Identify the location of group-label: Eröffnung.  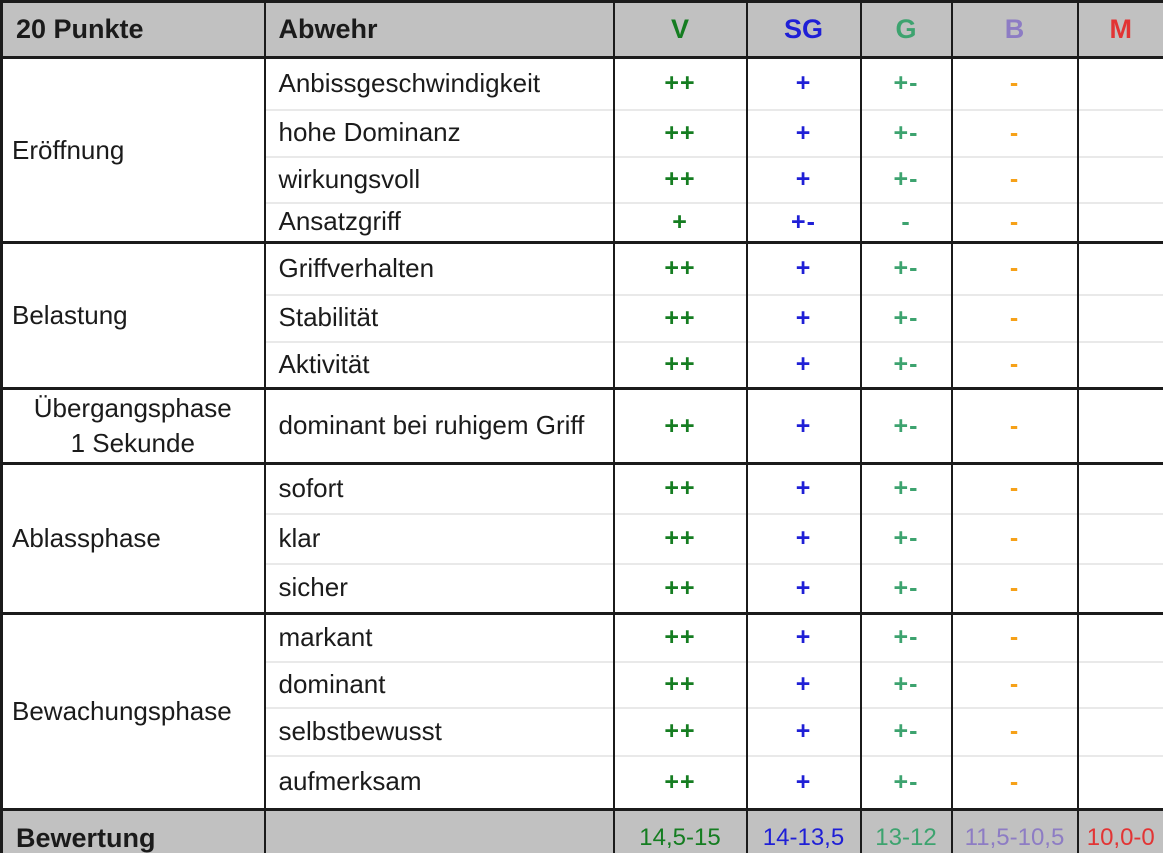
(133, 149).